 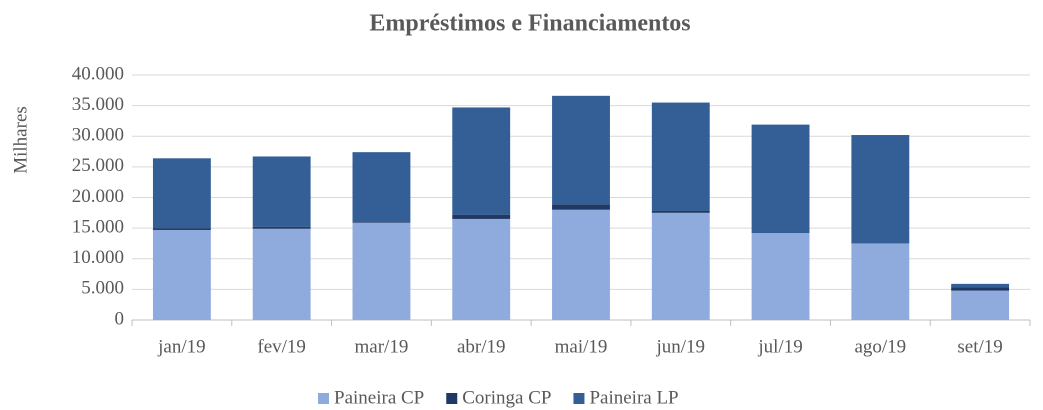 What do you see at coordinates (120, 318) in the screenshot?
I see `y-tick-label: 0` at bounding box center [120, 318].